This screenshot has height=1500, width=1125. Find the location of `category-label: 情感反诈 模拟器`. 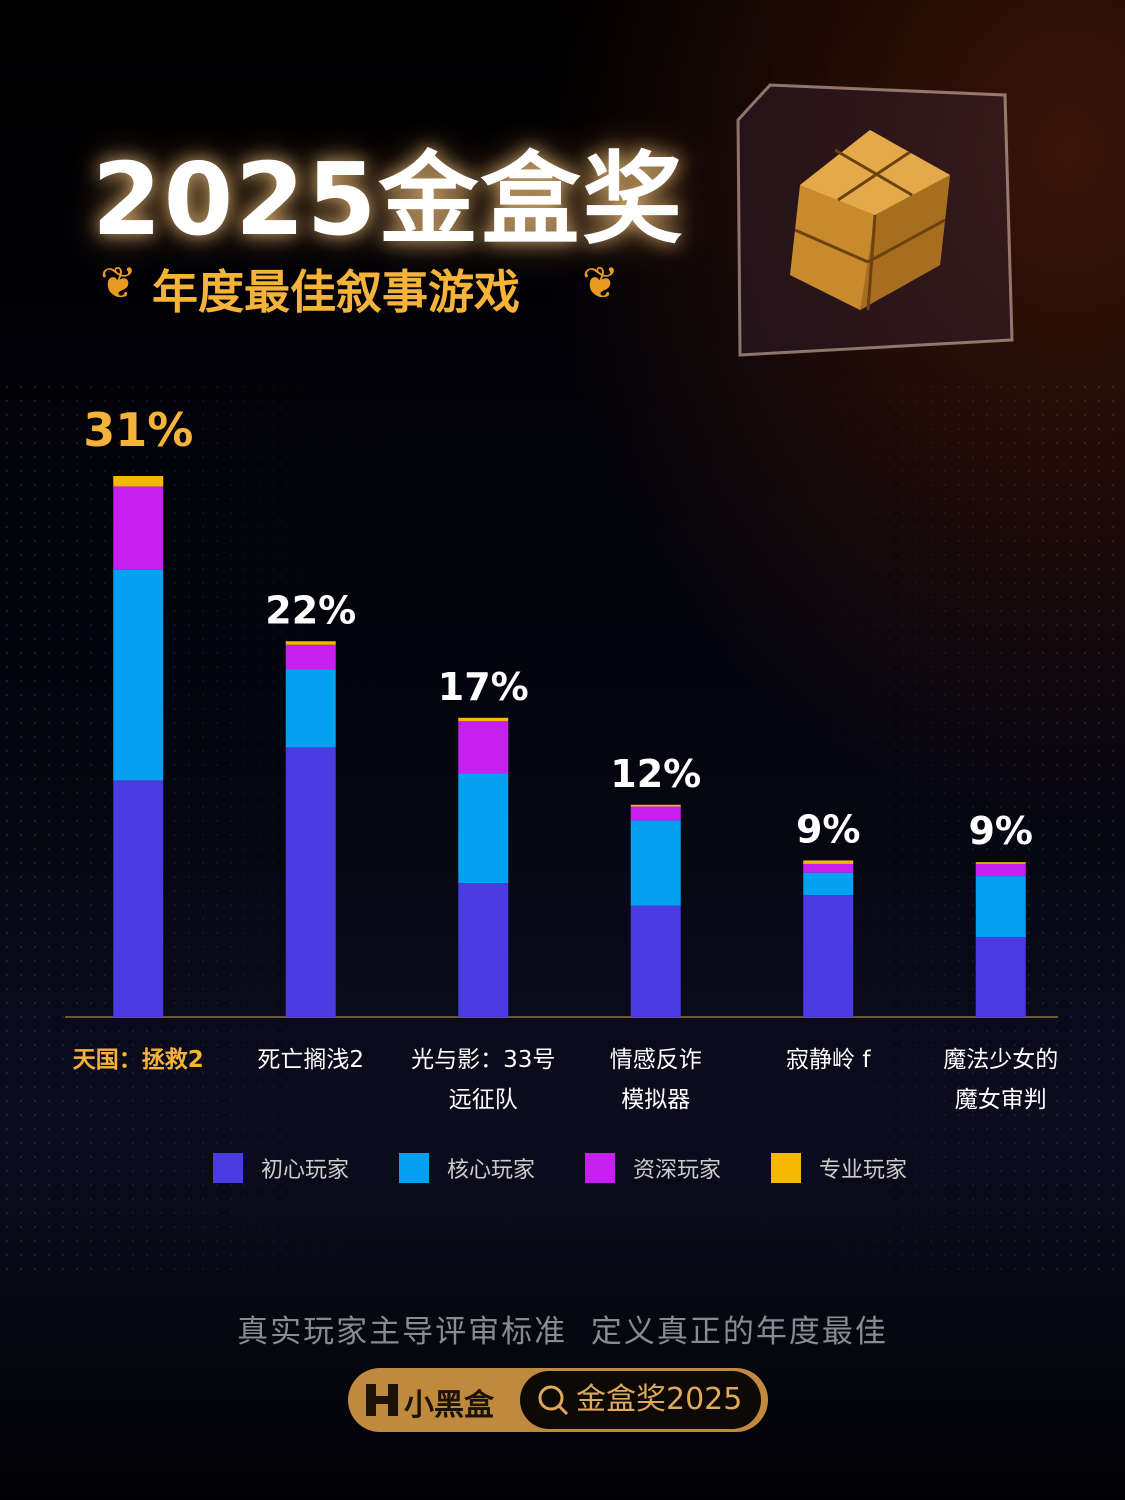

category-label: 情感反诈 模拟器 is located at coordinates (655, 1080).